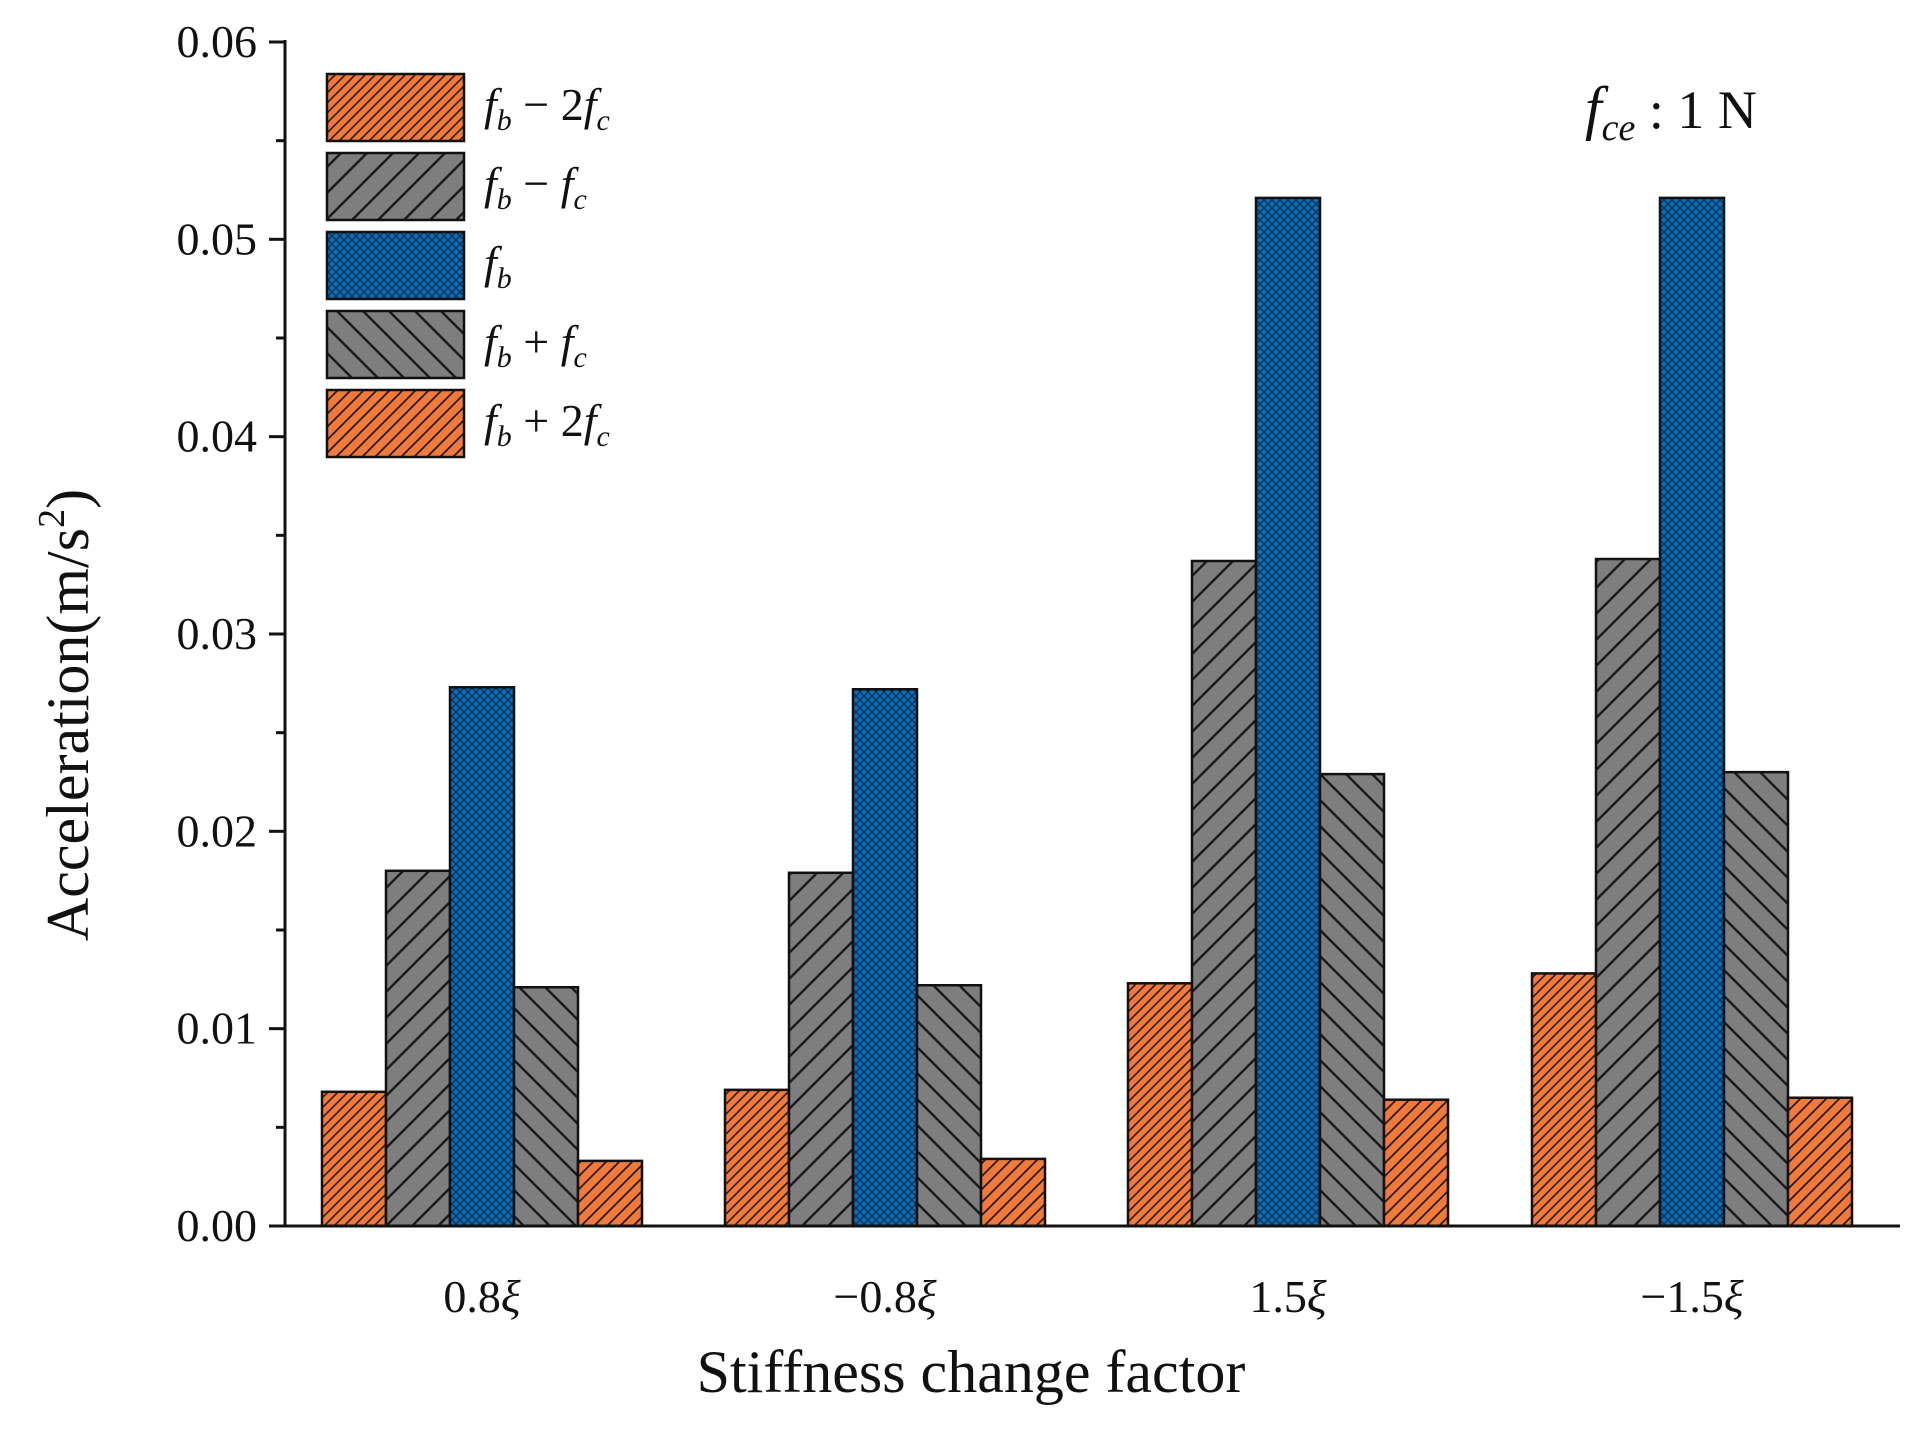 The width and height of the screenshot is (1914, 1435). Describe the element at coordinates (217, 41) in the screenshot. I see `y-tick-label: 0.06` at that location.